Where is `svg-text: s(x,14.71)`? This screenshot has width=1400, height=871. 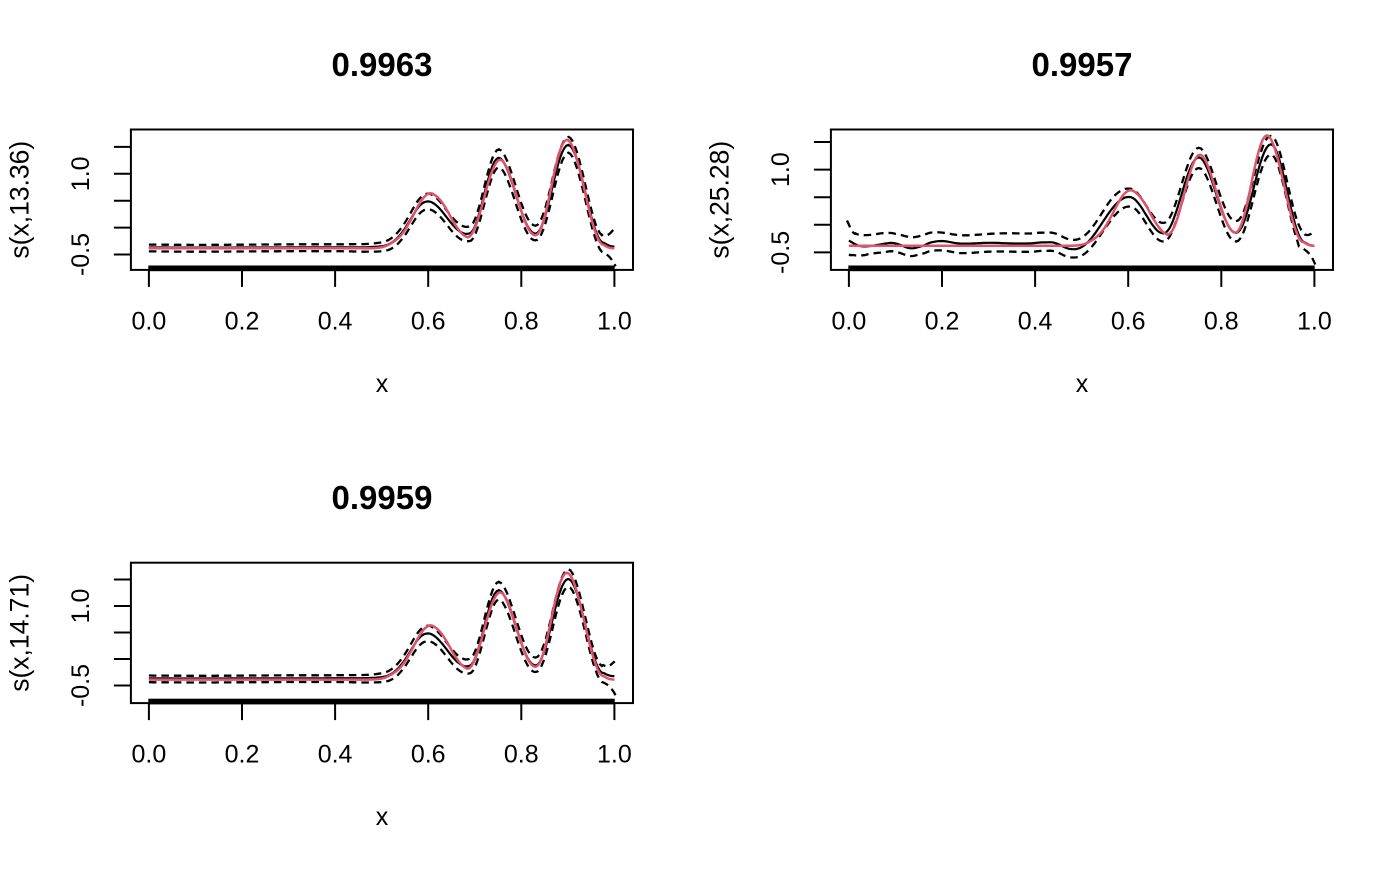
svg-text: s(x,14.71) is located at coordinates (20, 633).